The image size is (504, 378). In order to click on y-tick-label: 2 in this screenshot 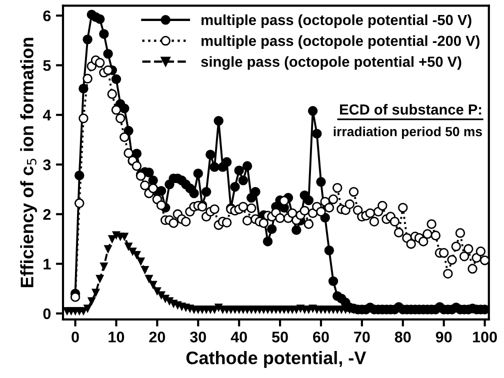, I will do `click(47, 214)`.